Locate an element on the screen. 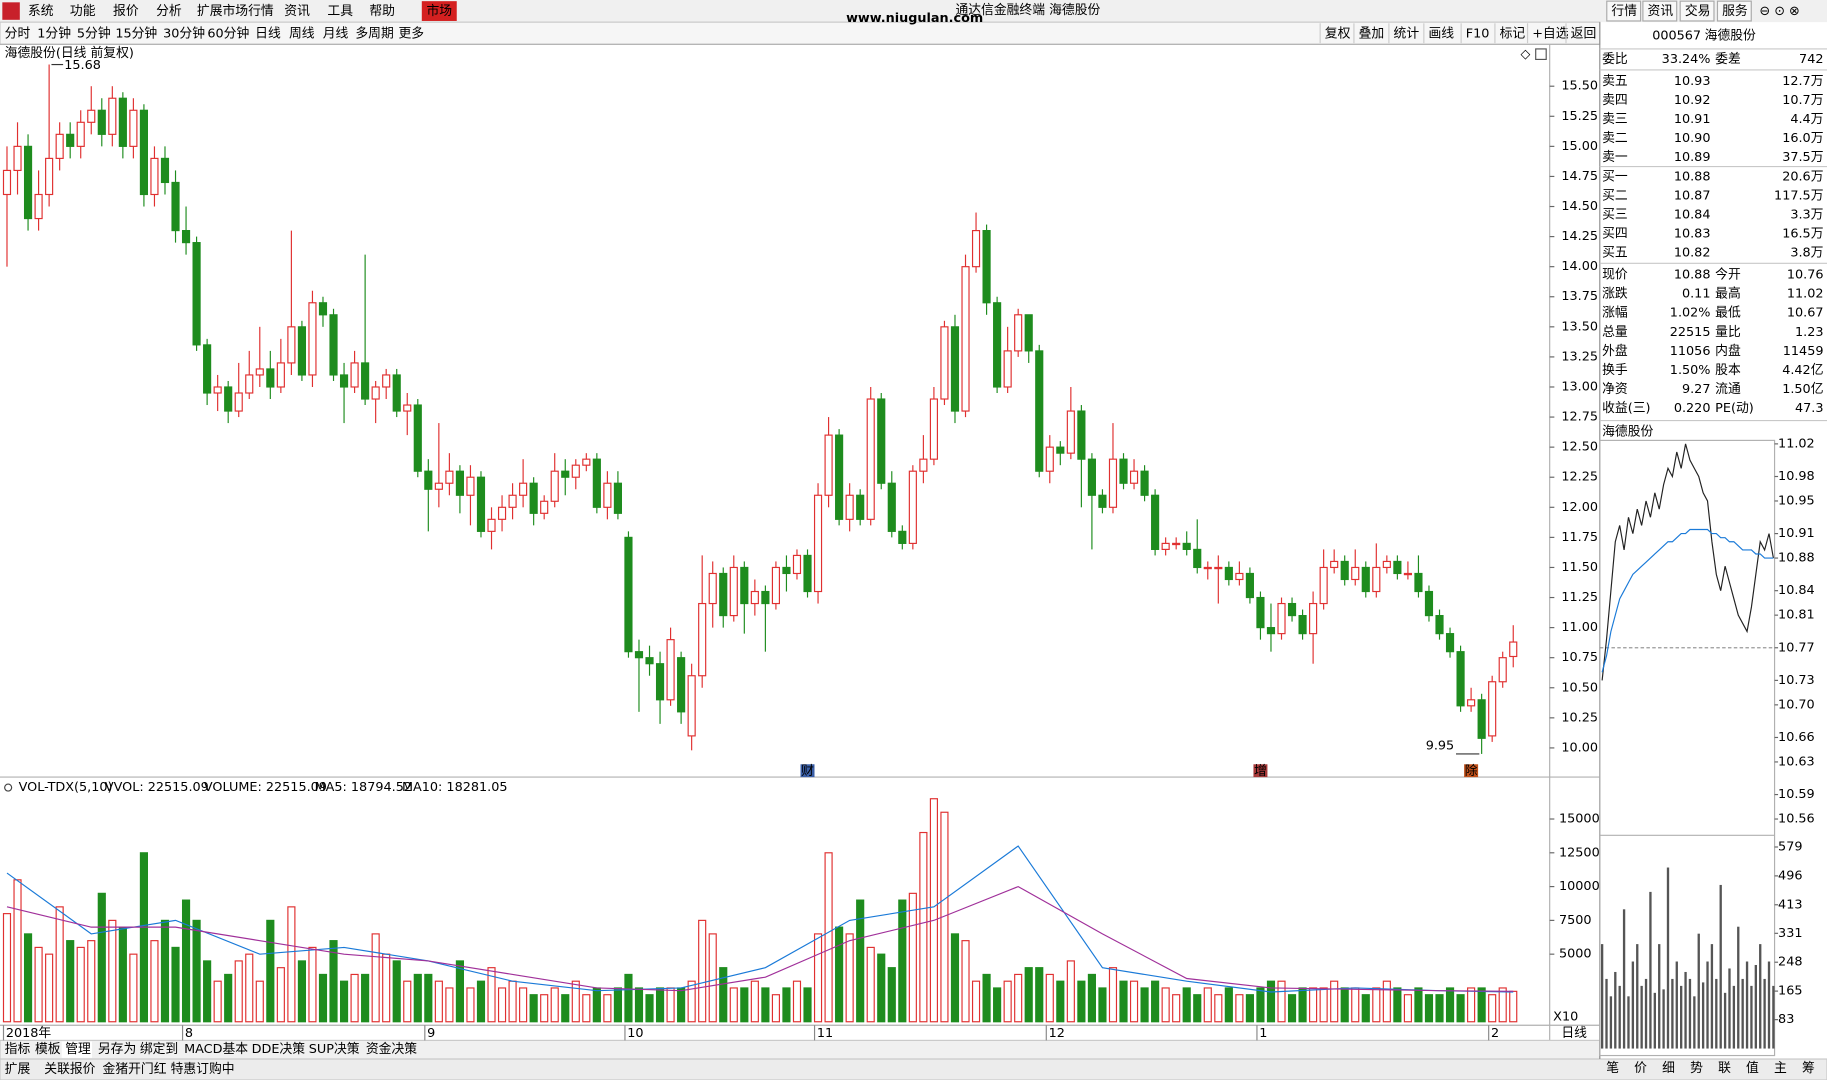  event-label: 增 is located at coordinates (1260, 771).